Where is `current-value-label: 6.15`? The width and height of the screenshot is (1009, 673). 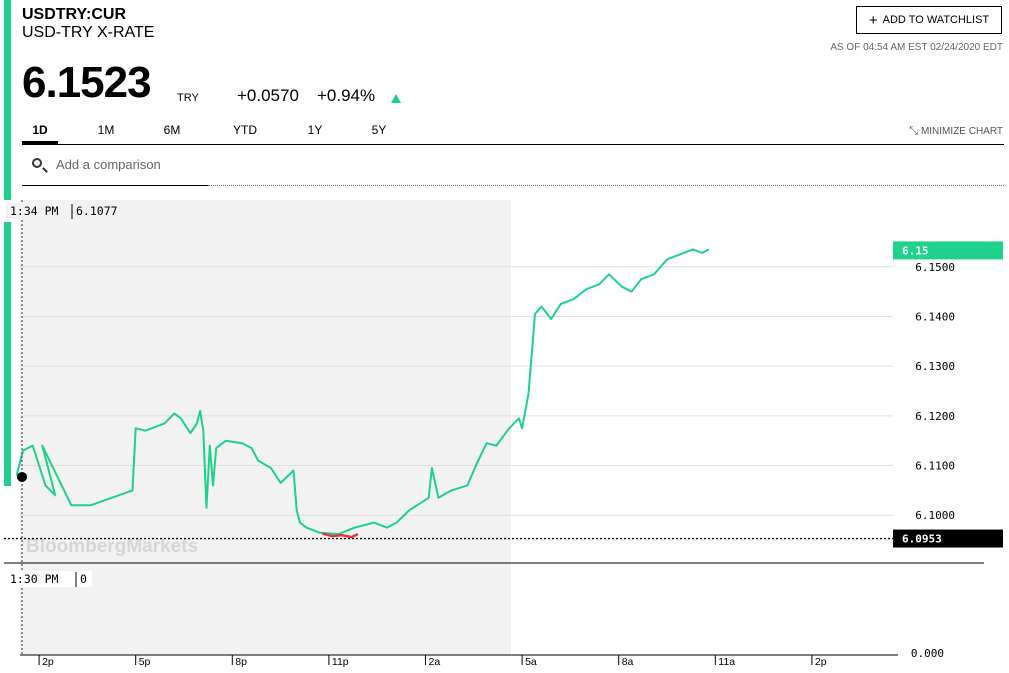
current-value-label: 6.15 is located at coordinates (915, 250).